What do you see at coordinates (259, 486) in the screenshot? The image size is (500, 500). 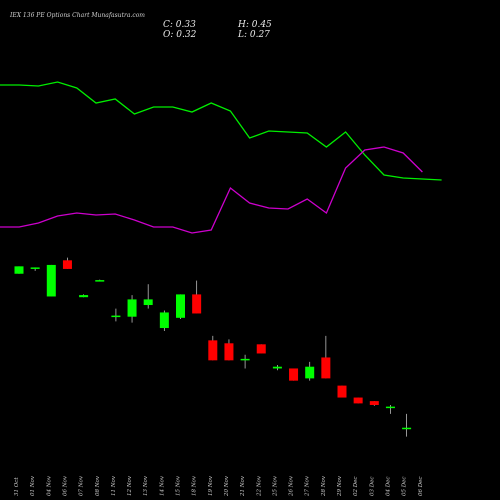 I see `x-tick-label: 22 Nov` at bounding box center [259, 486].